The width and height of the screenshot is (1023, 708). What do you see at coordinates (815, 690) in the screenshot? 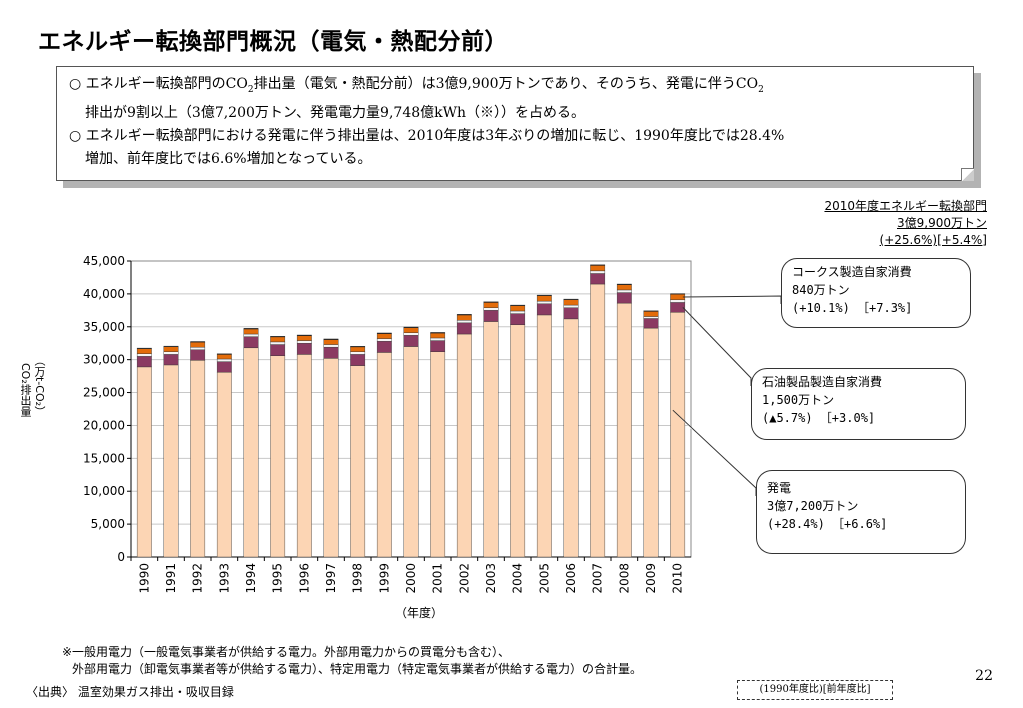
I see `ratio-legend: (1990年度比)[前年度比]` at bounding box center [815, 690].